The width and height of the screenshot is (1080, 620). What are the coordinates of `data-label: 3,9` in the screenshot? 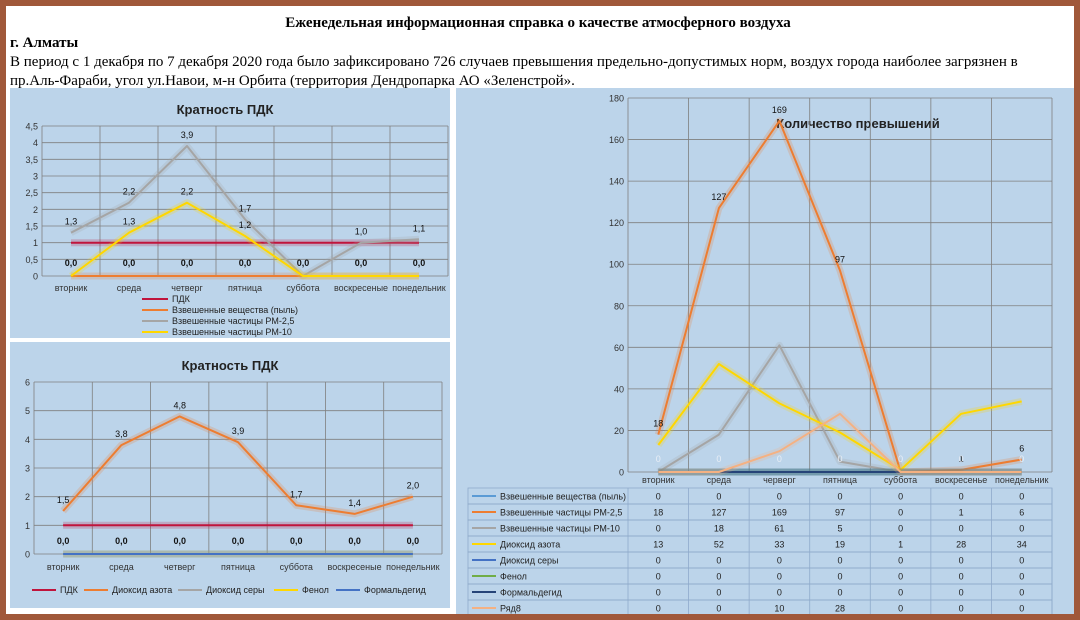 It's located at (238, 431).